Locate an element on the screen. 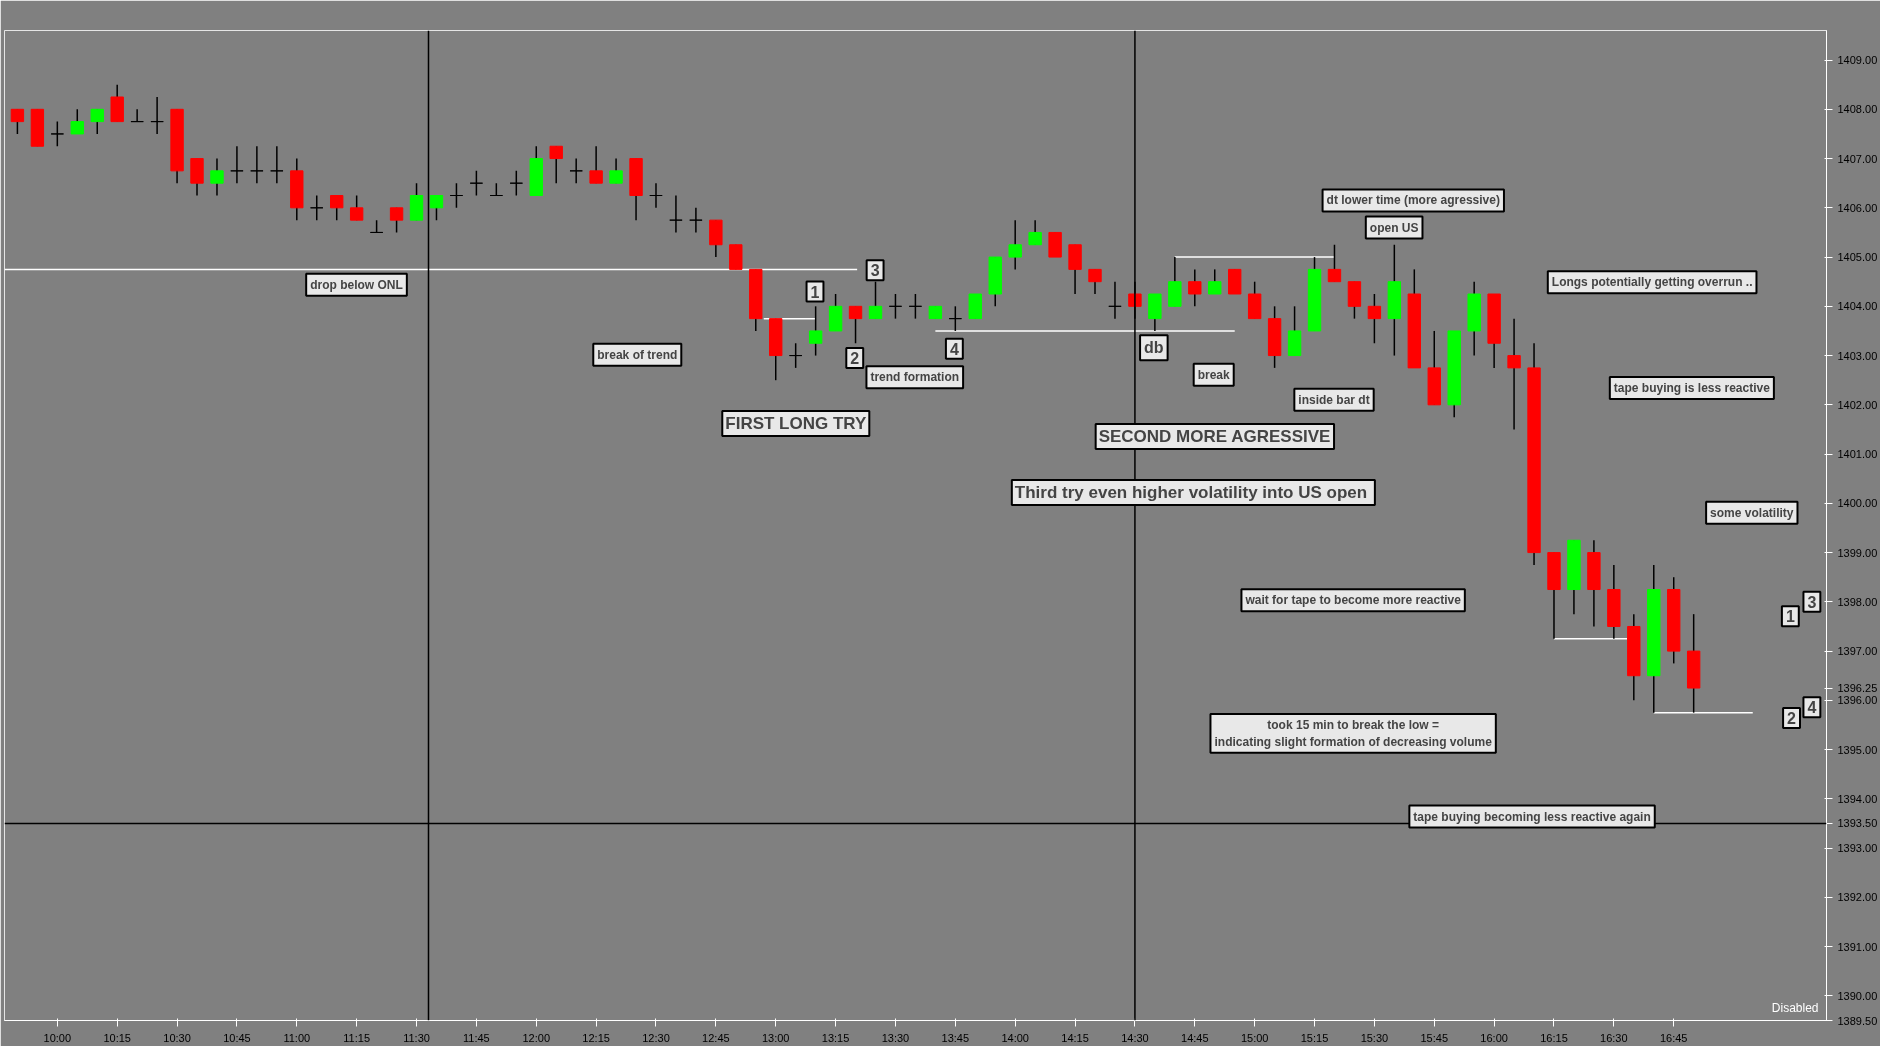  y-tick-label: 1396.00 is located at coordinates (1857, 700).